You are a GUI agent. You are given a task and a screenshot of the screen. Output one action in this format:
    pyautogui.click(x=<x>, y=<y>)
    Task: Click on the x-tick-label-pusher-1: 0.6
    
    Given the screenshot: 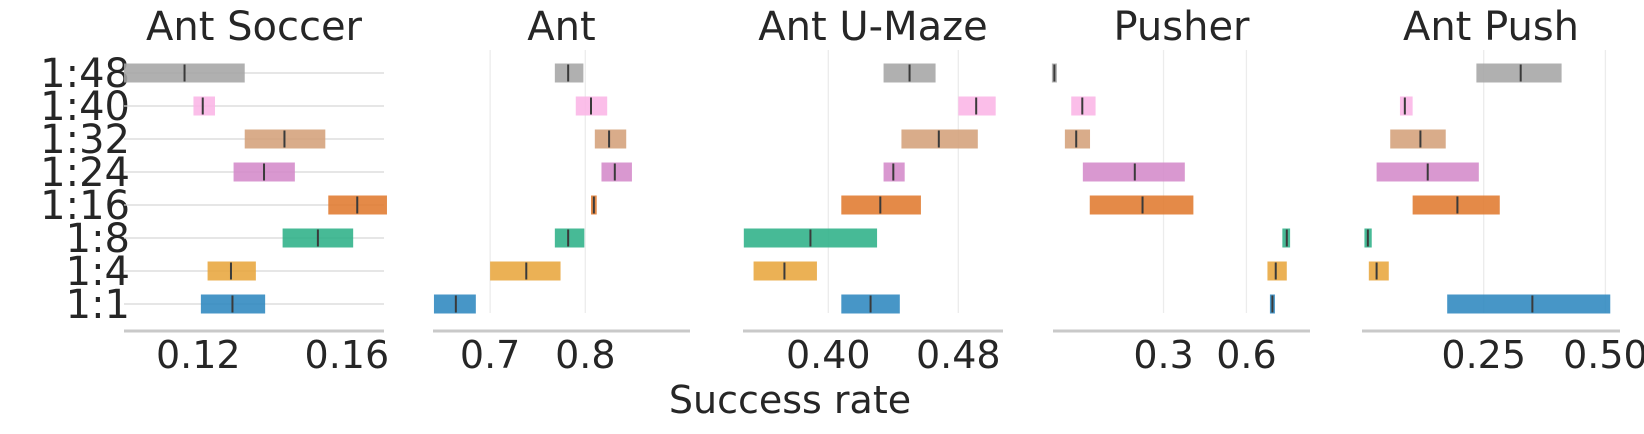 What is the action you would take?
    pyautogui.click(x=1246, y=355)
    